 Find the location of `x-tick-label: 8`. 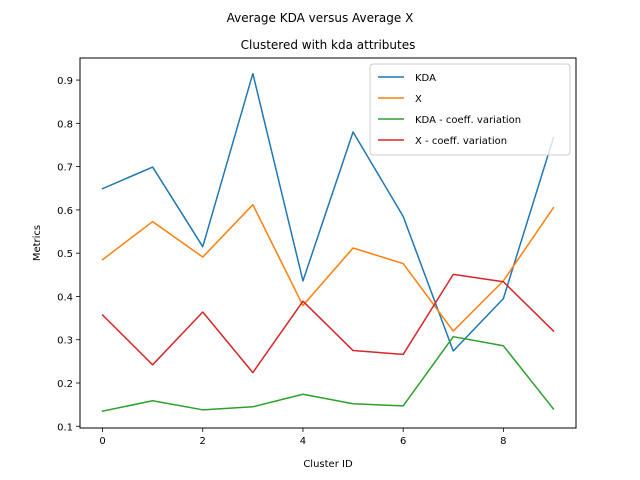

x-tick-label: 8 is located at coordinates (503, 441).